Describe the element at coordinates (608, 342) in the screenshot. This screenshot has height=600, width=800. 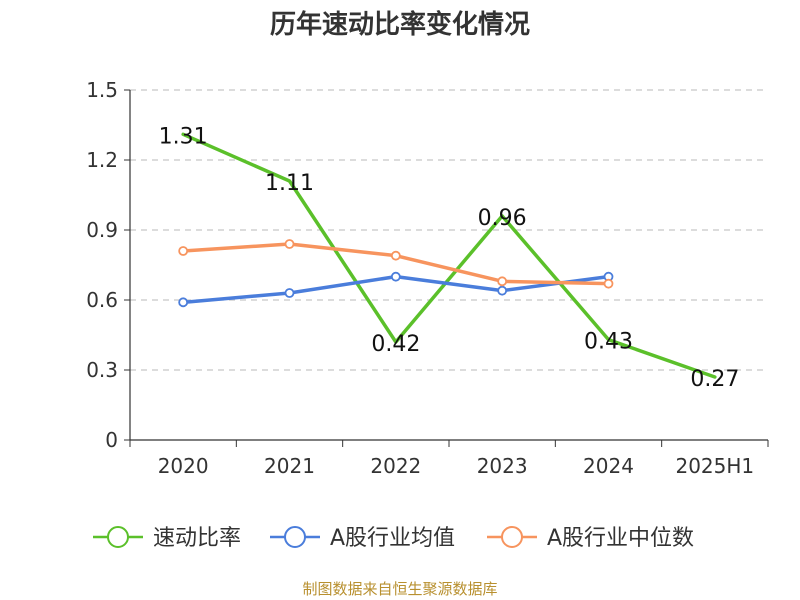
I see `data-label: 0.43` at that location.